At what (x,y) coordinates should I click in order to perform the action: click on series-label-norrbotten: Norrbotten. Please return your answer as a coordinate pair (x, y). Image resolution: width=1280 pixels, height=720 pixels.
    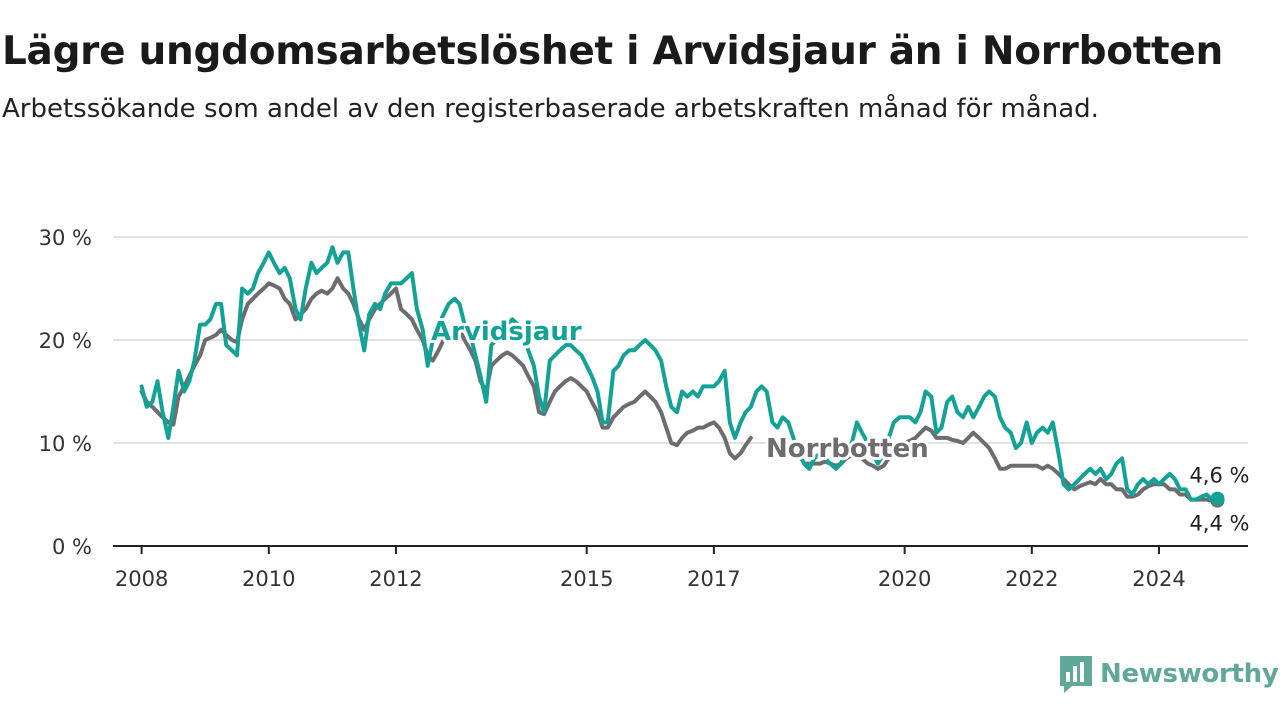
    Looking at the image, I should click on (847, 449).